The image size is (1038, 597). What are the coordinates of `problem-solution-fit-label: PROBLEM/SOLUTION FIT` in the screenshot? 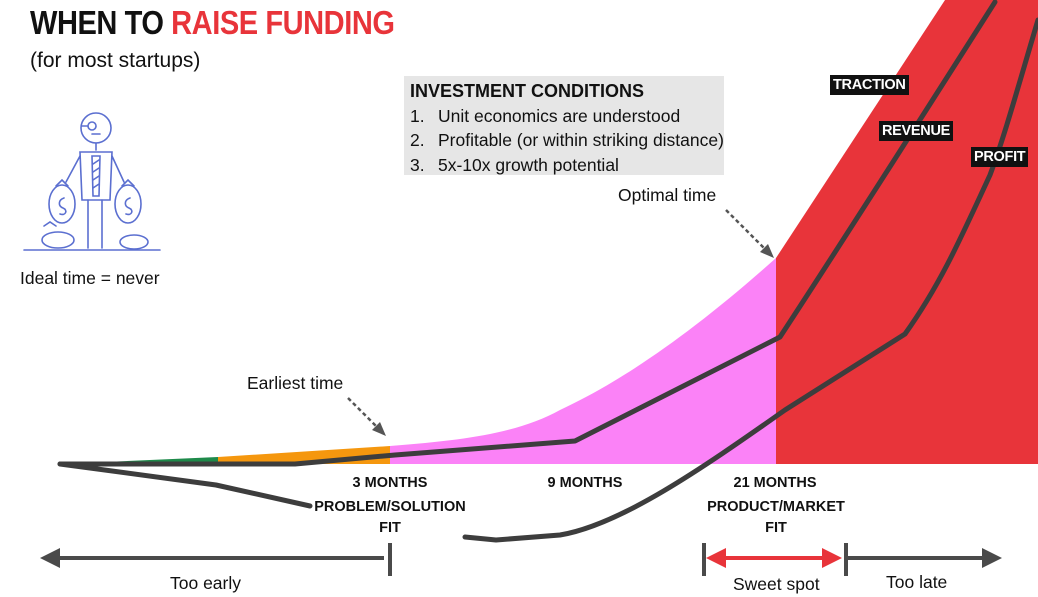 It's located at (390, 518).